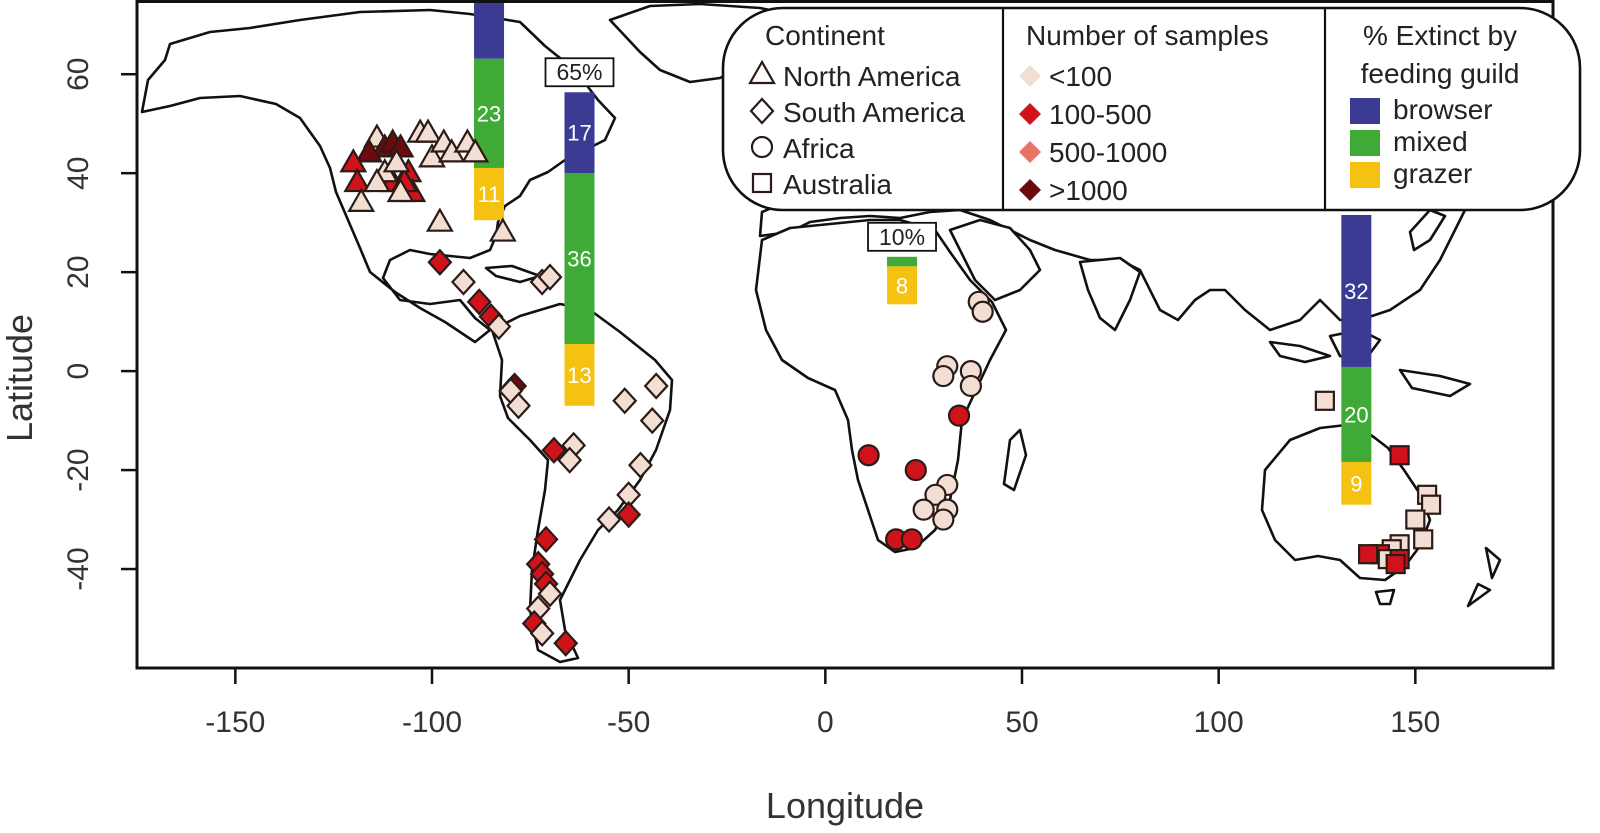 This screenshot has height=833, width=1600. What do you see at coordinates (845, 805) in the screenshot?
I see `x-axis-label: Longitude` at bounding box center [845, 805].